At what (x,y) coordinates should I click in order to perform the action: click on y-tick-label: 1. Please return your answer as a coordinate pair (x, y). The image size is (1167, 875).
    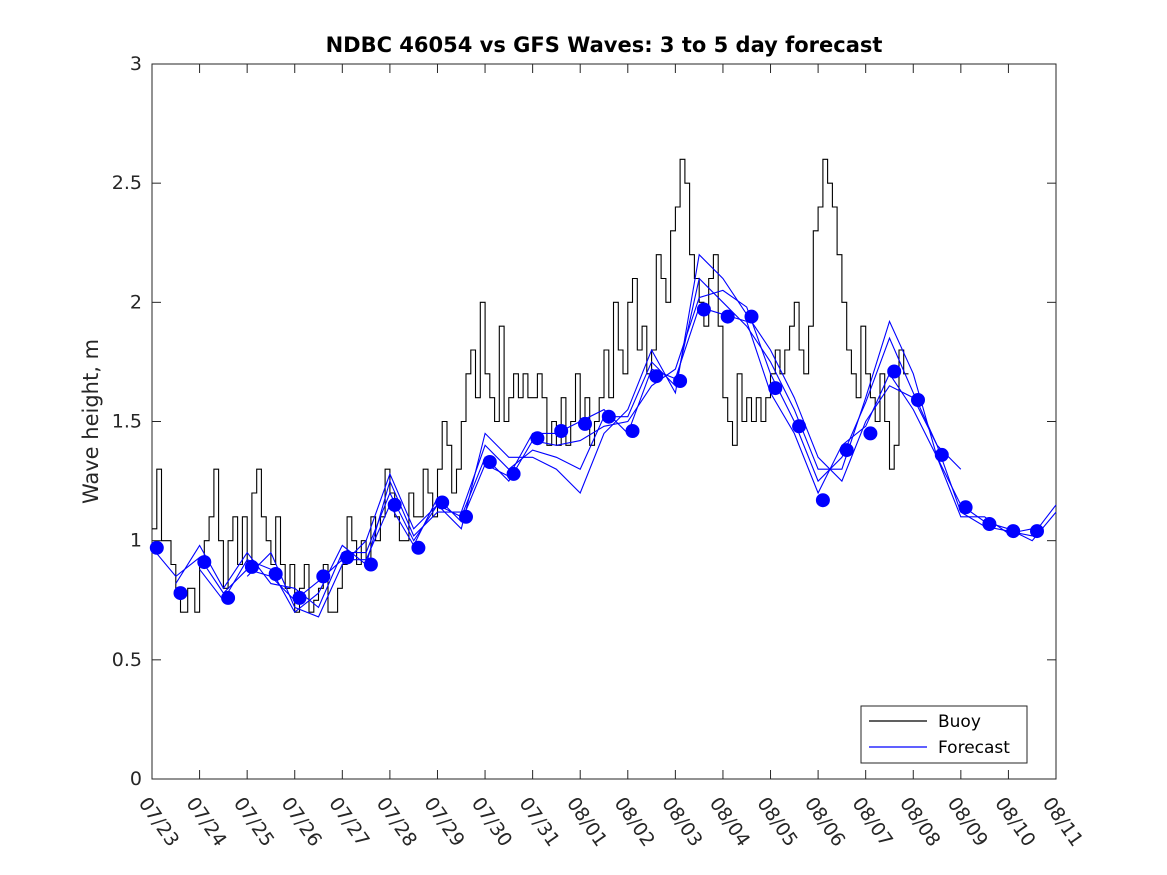
    Looking at the image, I should click on (136, 541).